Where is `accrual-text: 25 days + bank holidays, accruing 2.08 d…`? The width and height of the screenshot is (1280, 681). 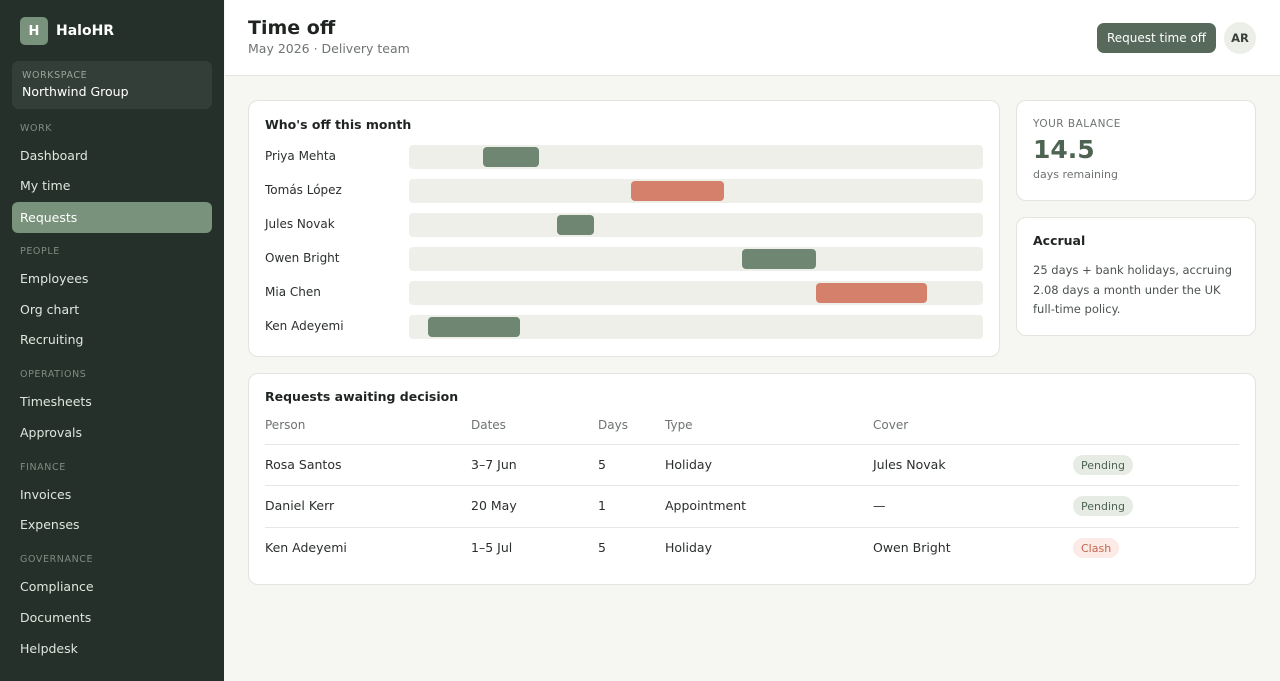
accrual-text: 25 days + bank holidays, accruing 2.08 d… is located at coordinates (1132, 289).